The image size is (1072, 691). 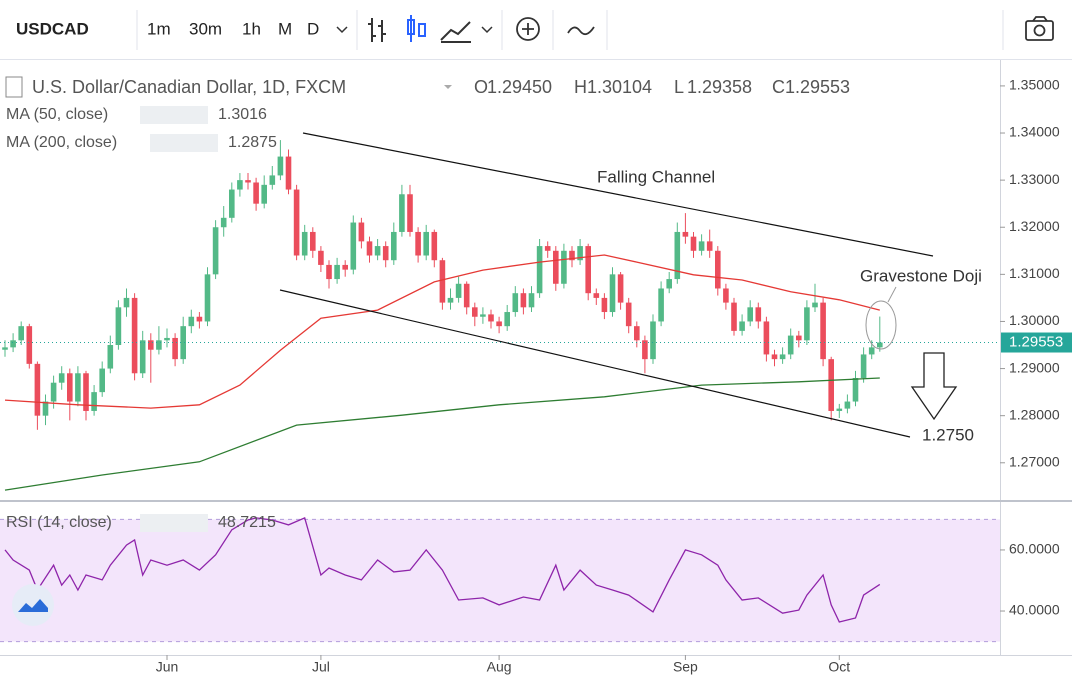 What do you see at coordinates (189, 87) in the screenshot?
I see `chart-title: U.S. Dollar/Canadian Dollar, 1D, FXCM` at bounding box center [189, 87].